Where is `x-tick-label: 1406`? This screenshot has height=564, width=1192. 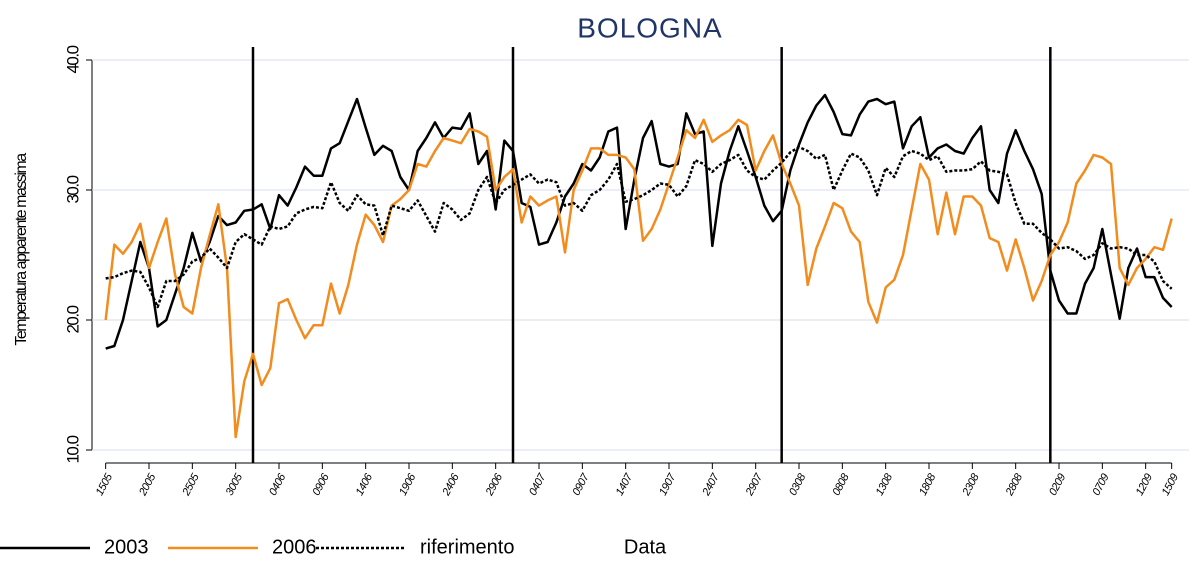 x-tick-label: 1406 is located at coordinates (365, 484).